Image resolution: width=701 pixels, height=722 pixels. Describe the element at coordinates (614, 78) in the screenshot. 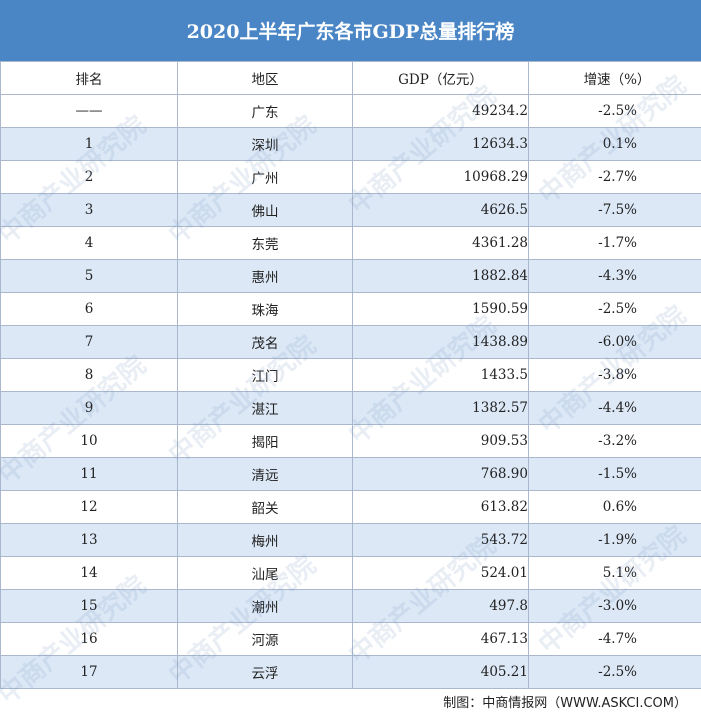

I see `header-growth: 增速（%）` at that location.